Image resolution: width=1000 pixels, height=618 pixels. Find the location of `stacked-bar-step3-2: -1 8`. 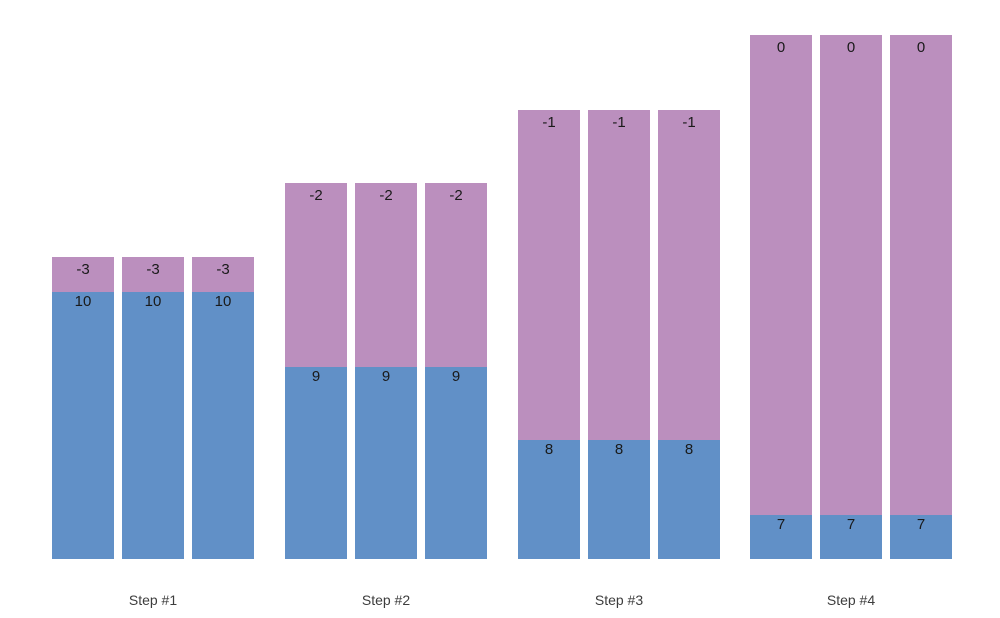

stacked-bar-step3-2: -1 8 is located at coordinates (619, 334).